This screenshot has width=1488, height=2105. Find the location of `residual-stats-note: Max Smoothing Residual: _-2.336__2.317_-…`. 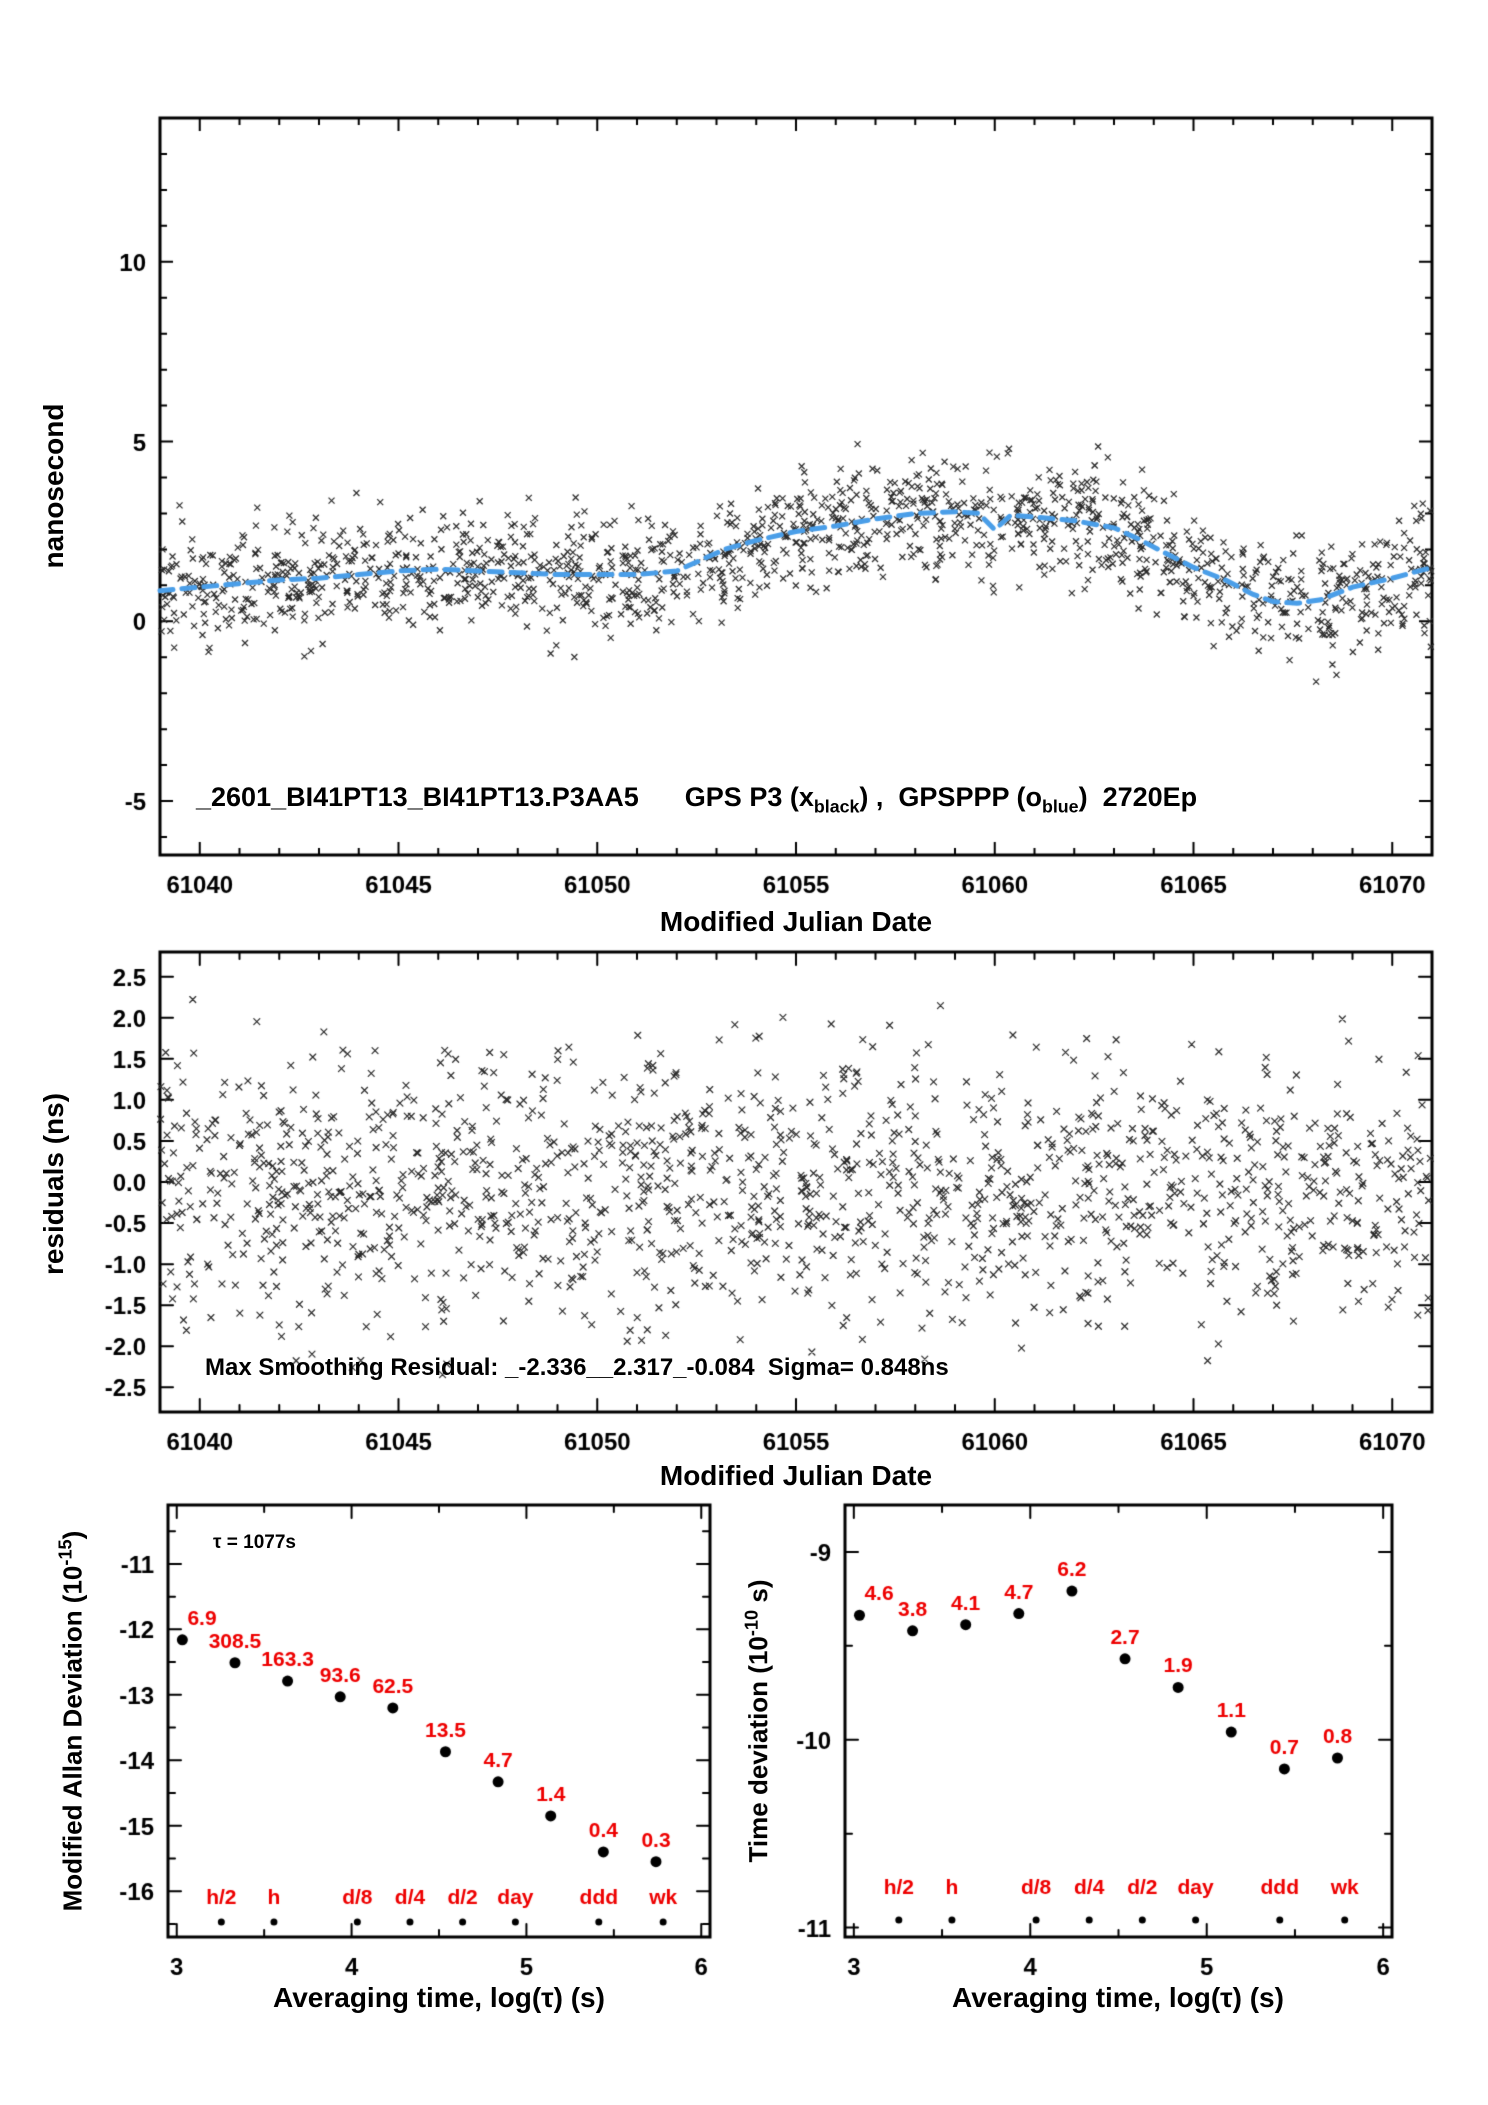

residual-stats-note: Max Smoothing Residual: _-2.336__2.317_-… is located at coordinates (577, 1367).